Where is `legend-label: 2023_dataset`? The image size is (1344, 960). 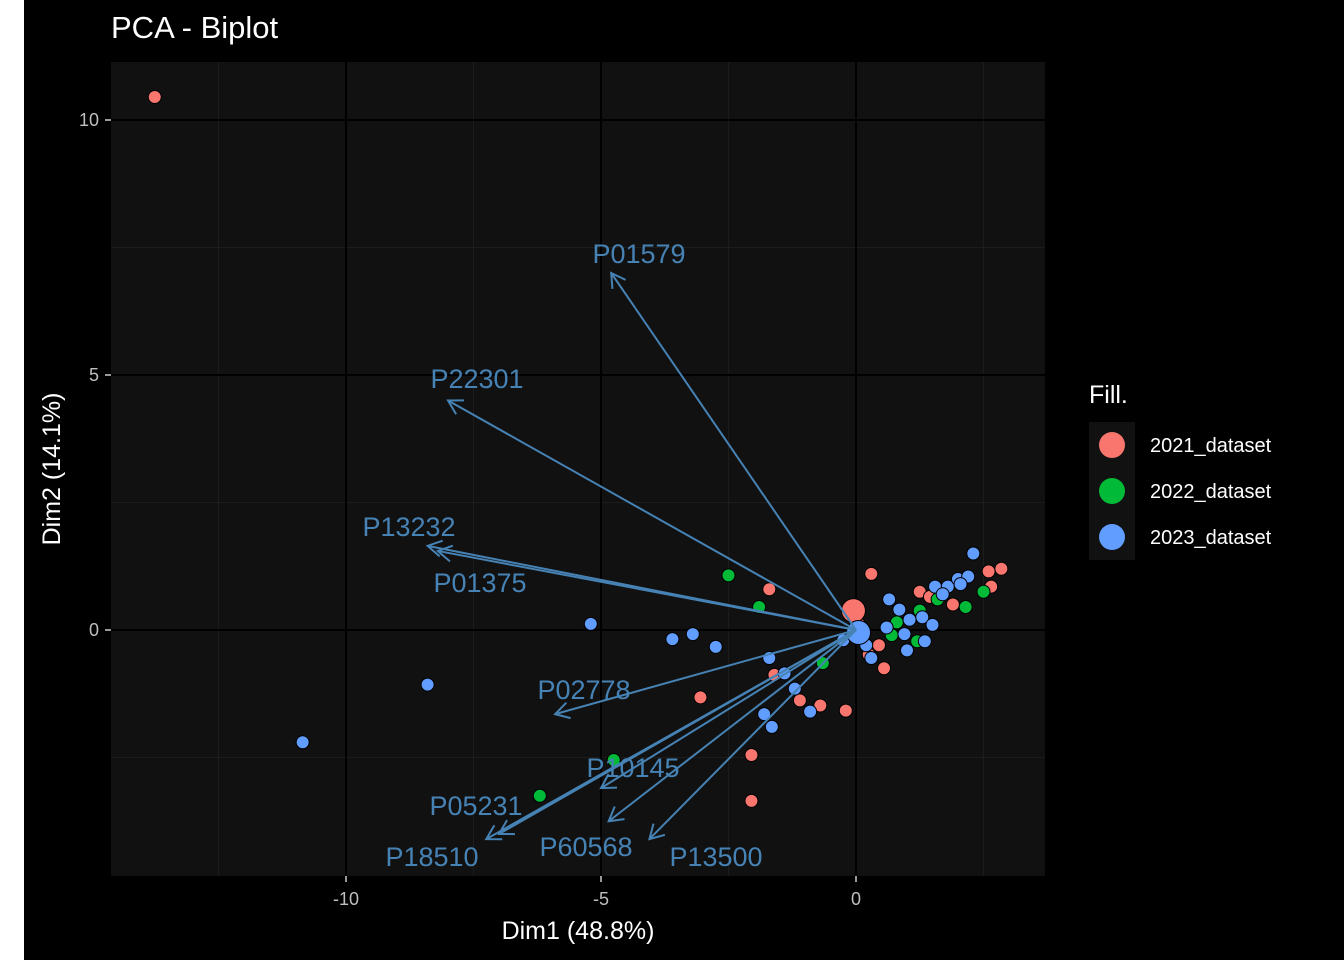
legend-label: 2023_dataset is located at coordinates (1211, 538).